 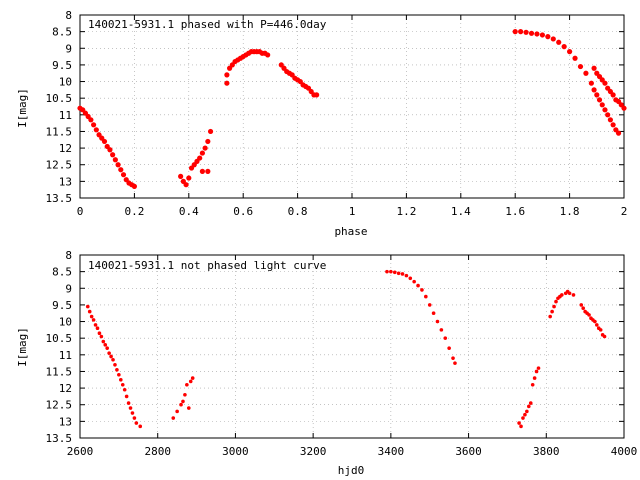 I want to click on unphased-x-axis-label: hjd0, so click(x=351, y=470).